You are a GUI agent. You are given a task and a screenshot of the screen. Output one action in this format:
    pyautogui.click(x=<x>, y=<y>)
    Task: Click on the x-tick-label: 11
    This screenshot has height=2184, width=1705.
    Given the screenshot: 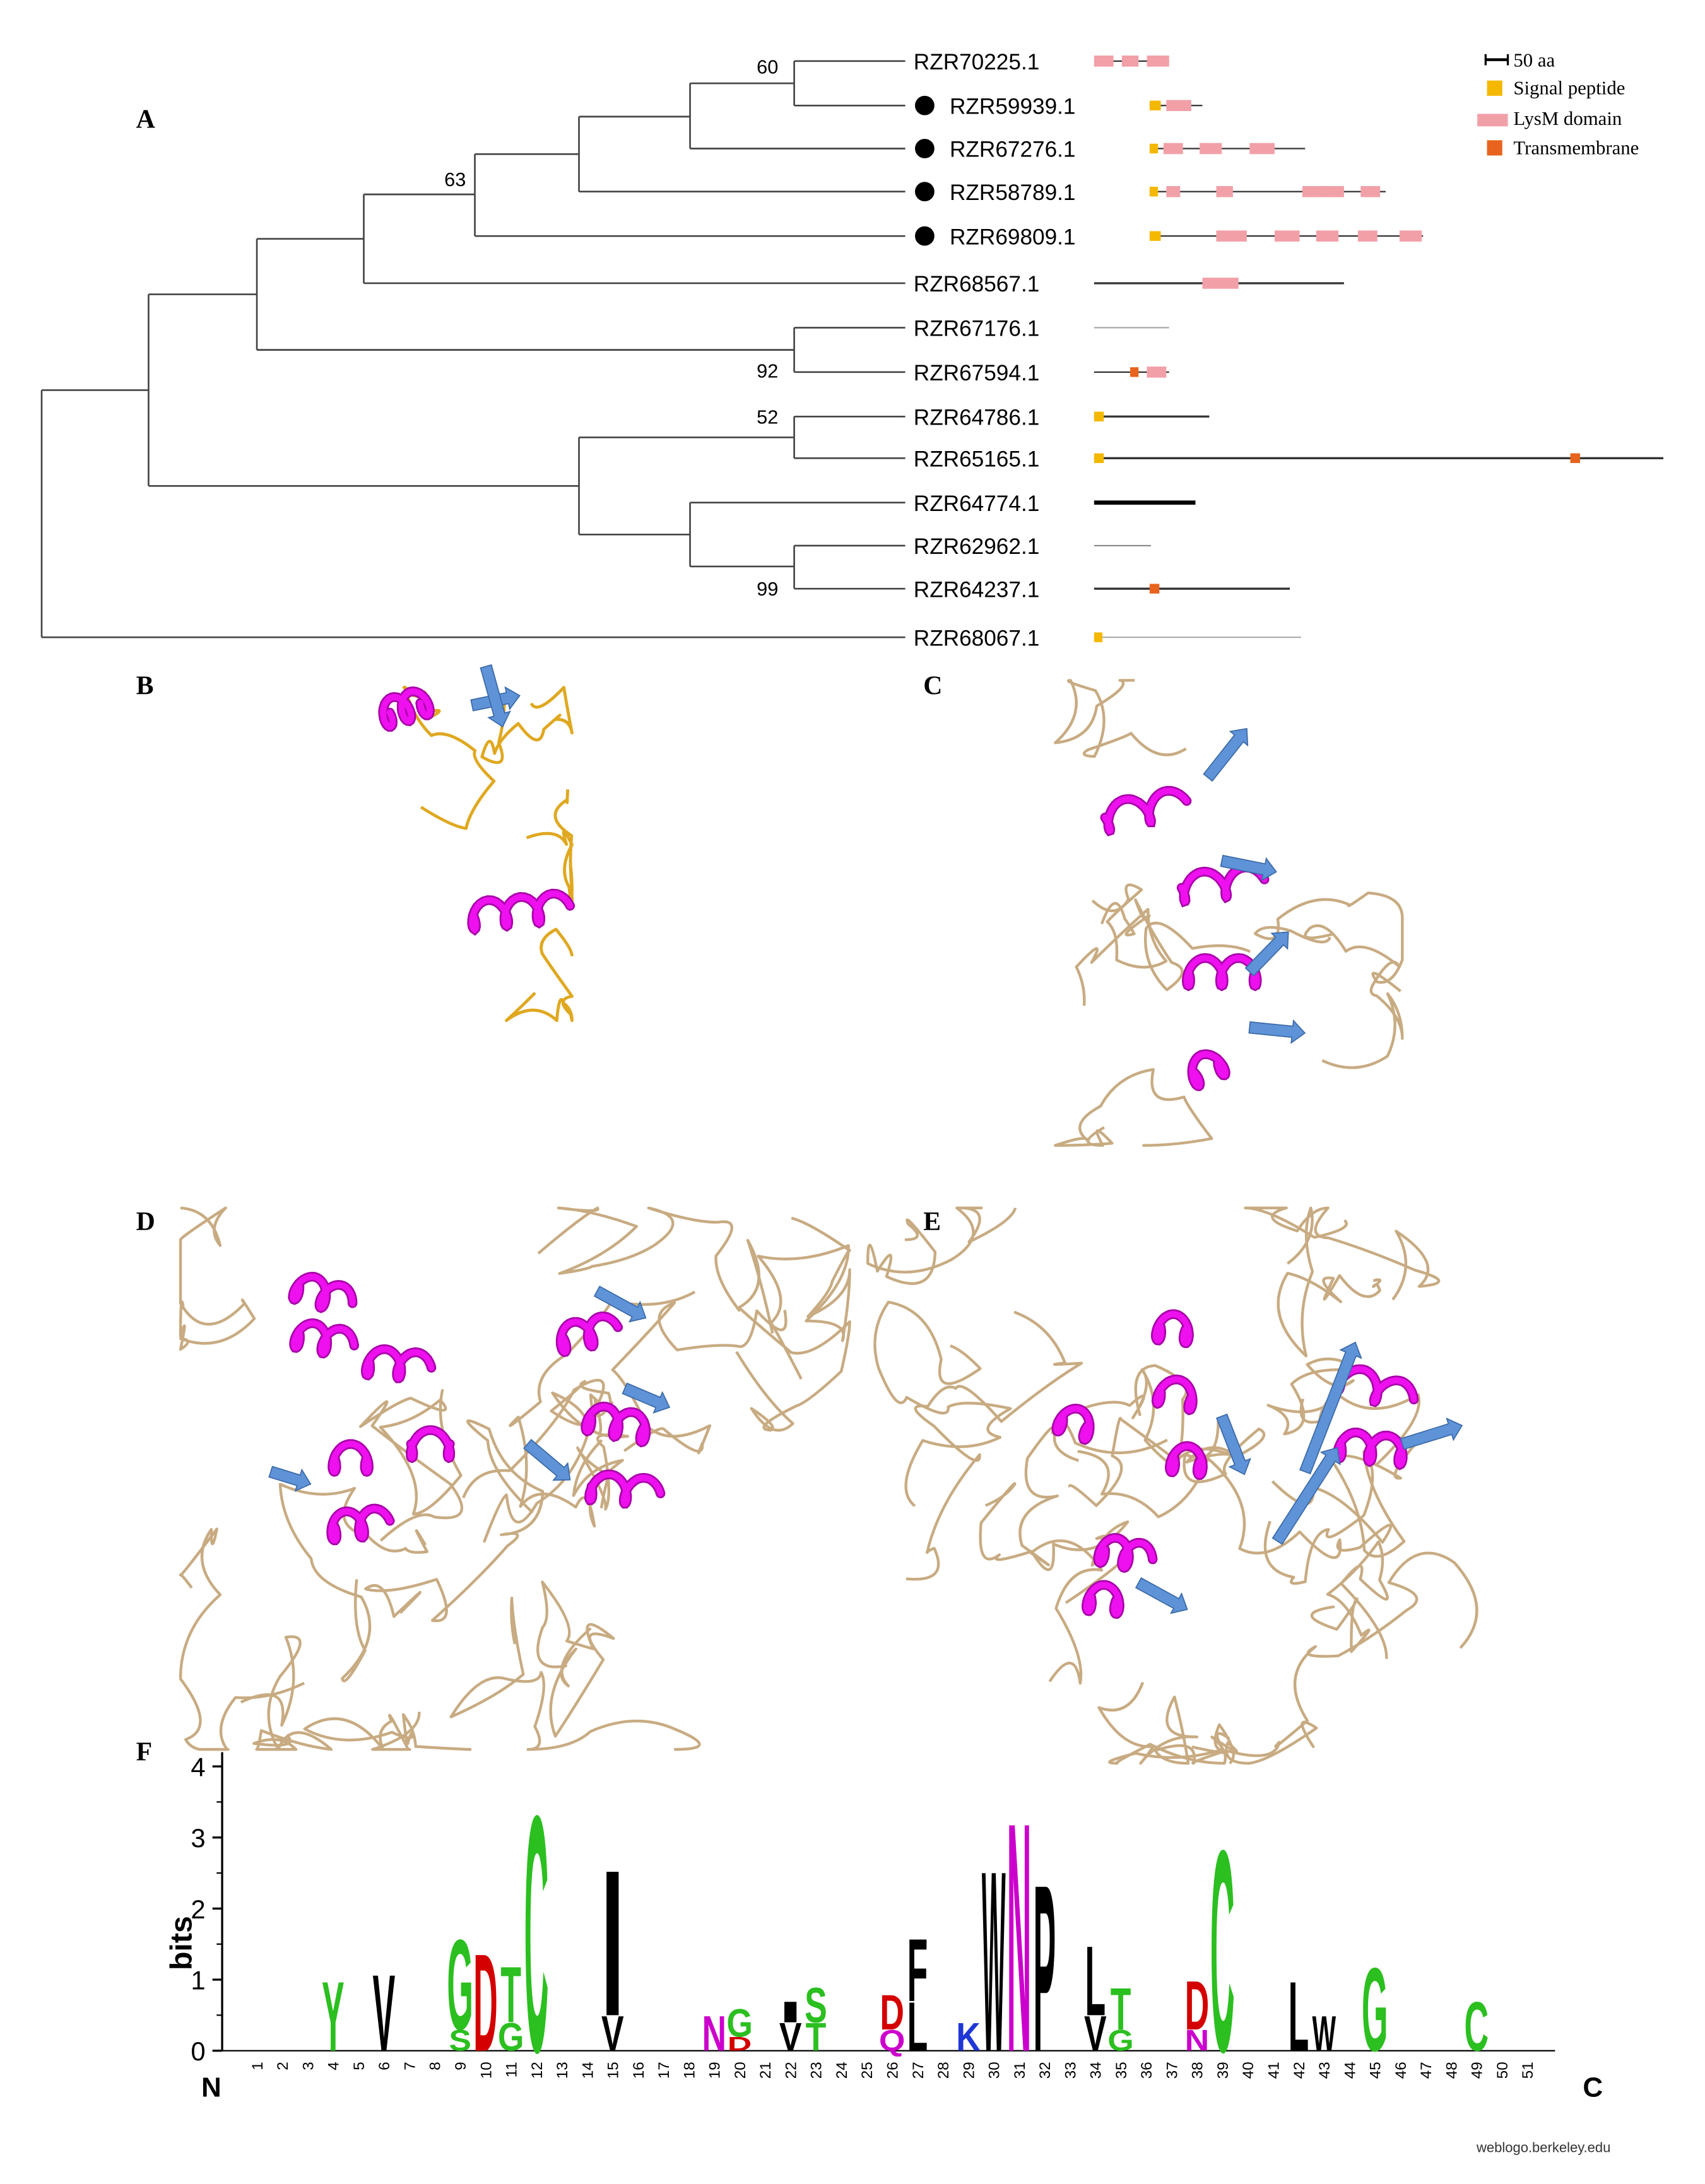 What is the action you would take?
    pyautogui.click(x=512, y=2069)
    